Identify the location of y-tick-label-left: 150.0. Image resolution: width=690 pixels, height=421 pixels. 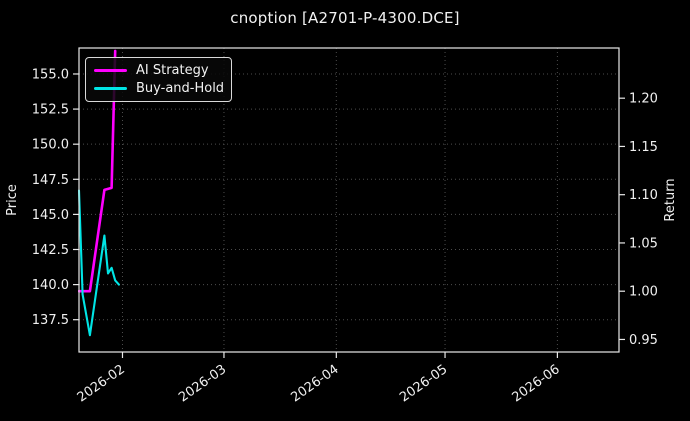
(50, 145).